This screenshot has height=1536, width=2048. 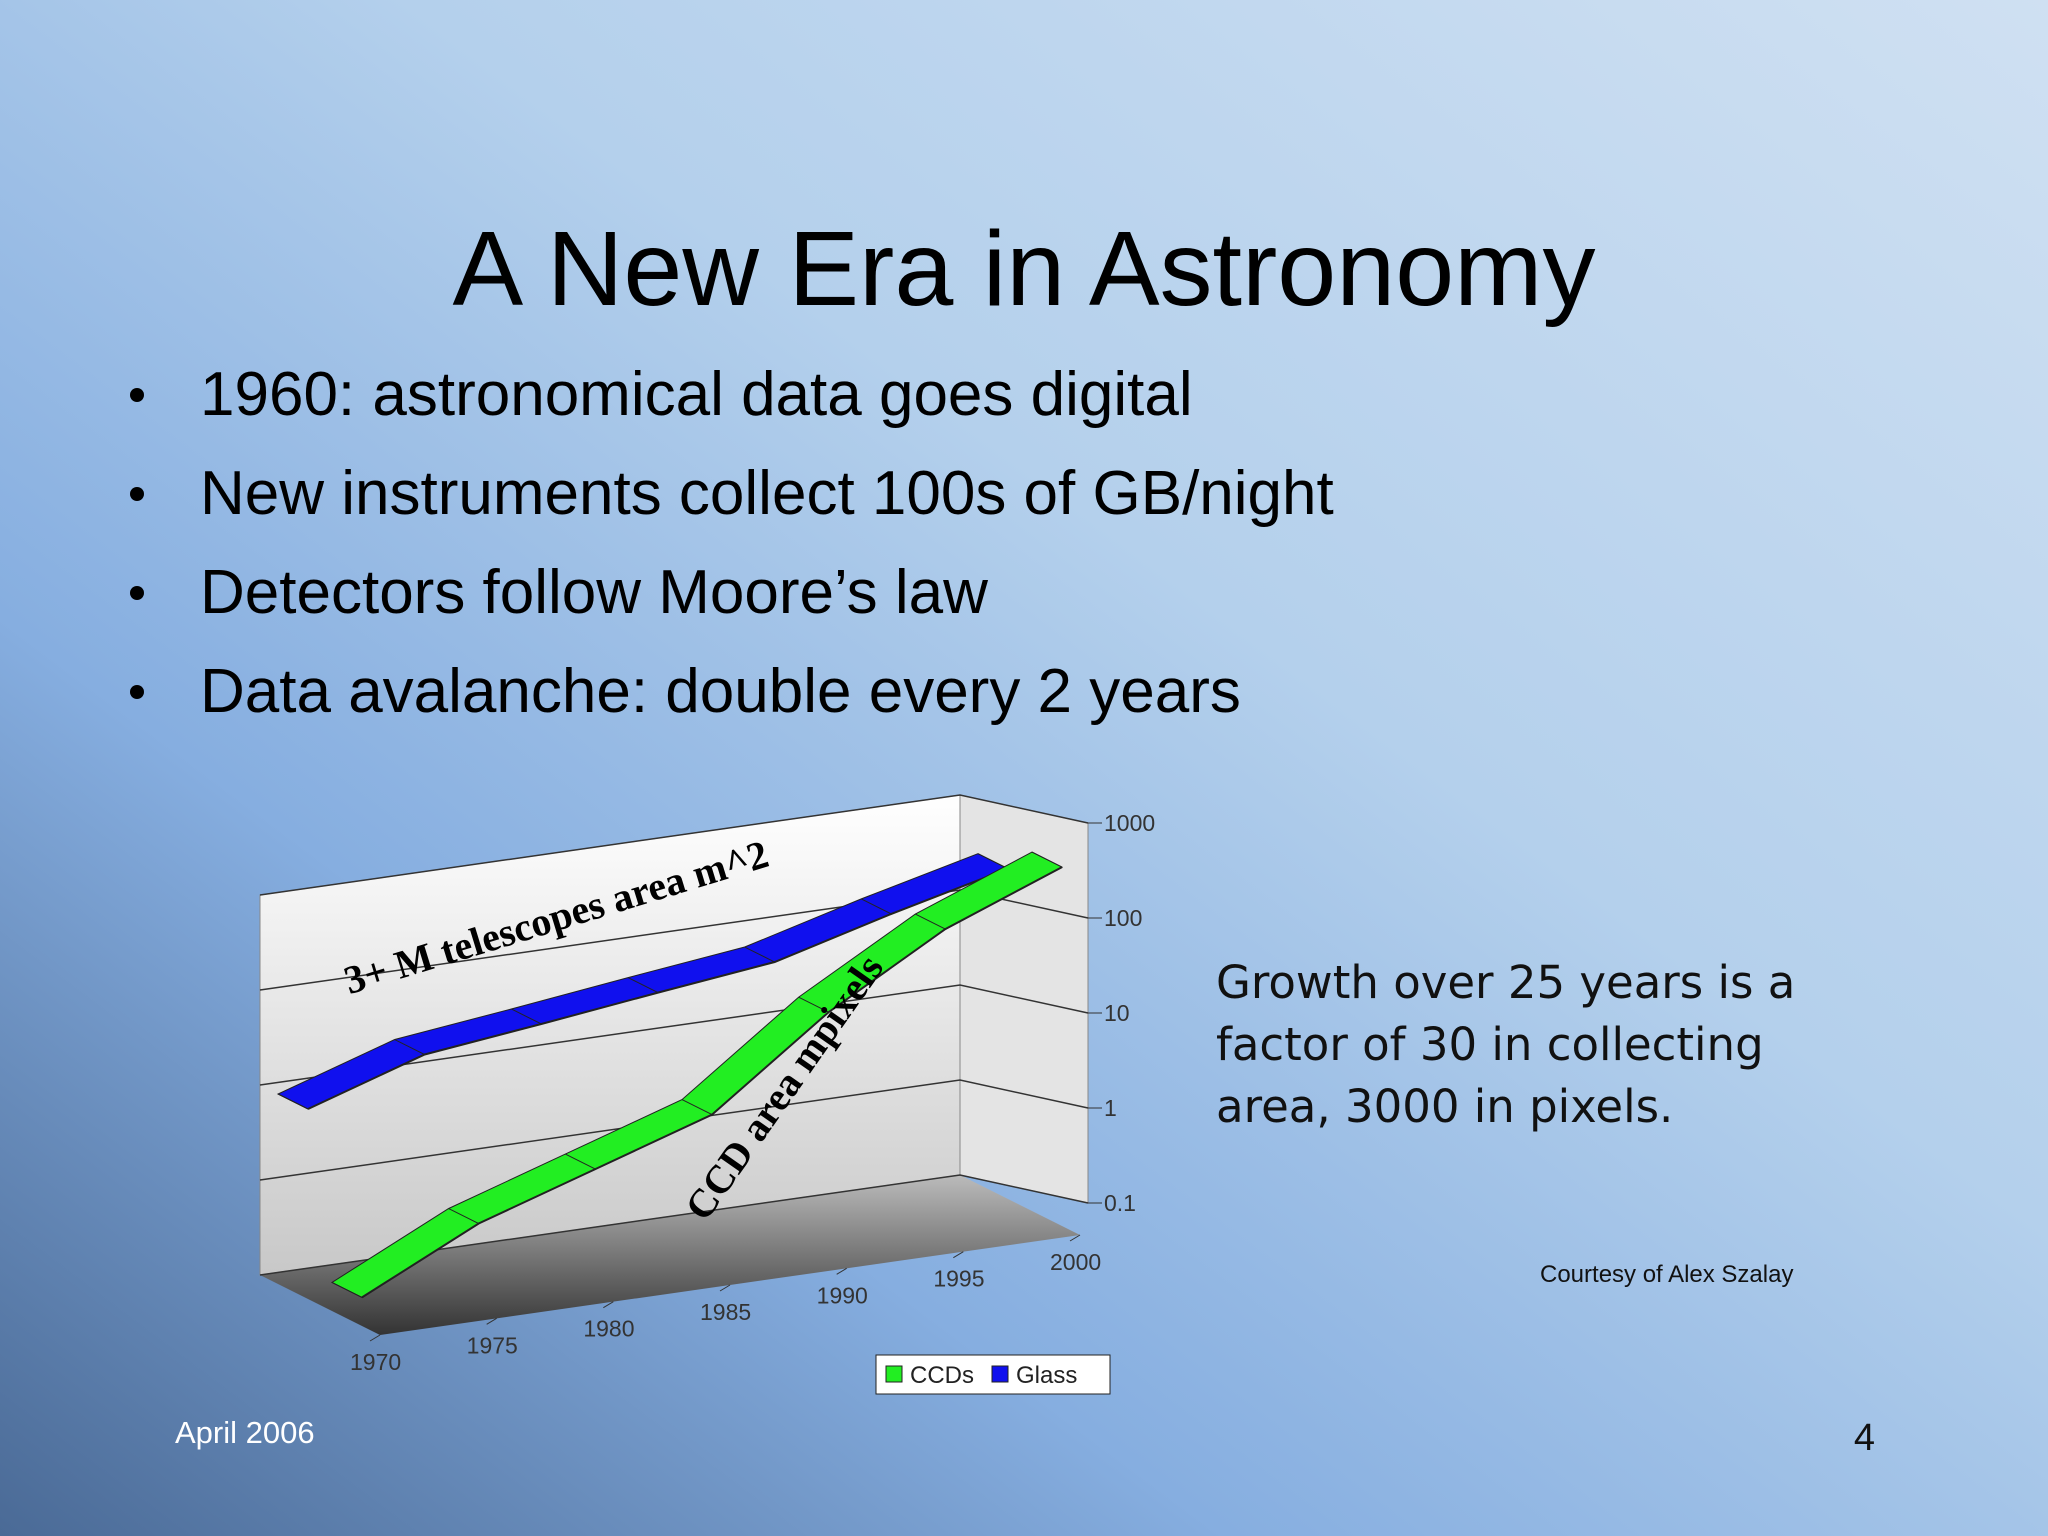 What do you see at coordinates (1120, 1203) in the screenshot?
I see `y-tick-label: 0.1` at bounding box center [1120, 1203].